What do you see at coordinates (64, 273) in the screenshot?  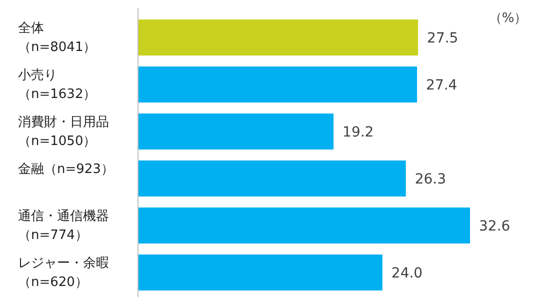 I see `y-tick-label: レジャー・余暇（n=620）` at bounding box center [64, 273].